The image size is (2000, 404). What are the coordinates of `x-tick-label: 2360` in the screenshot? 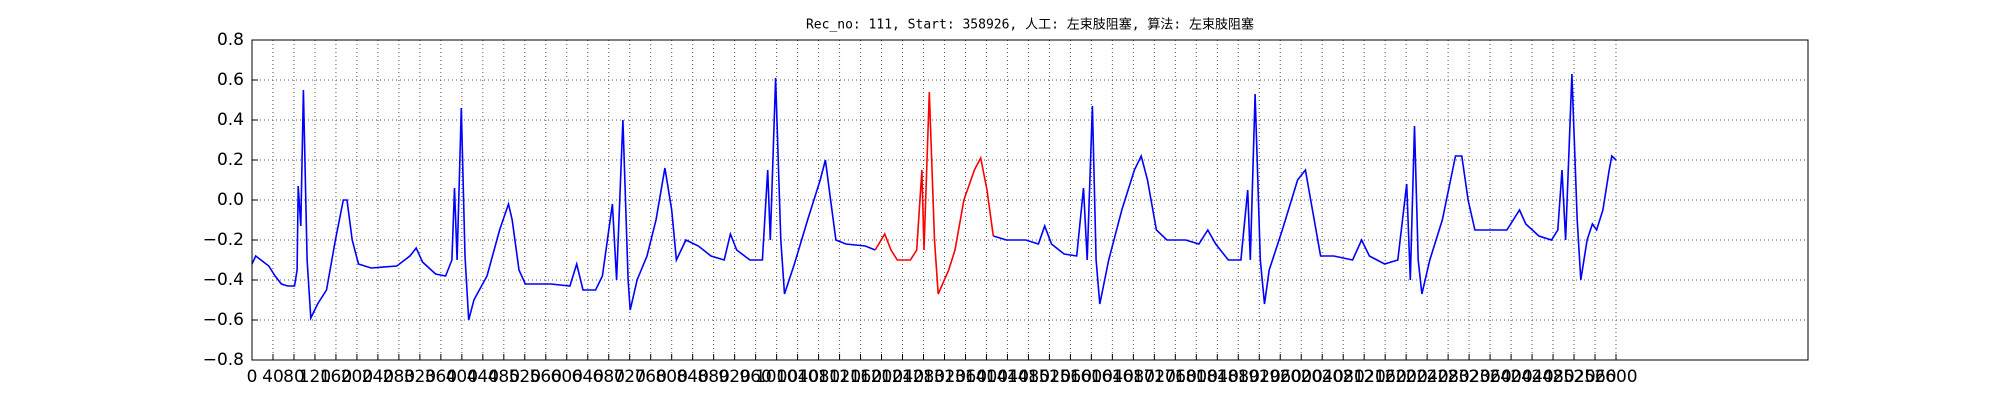 It's located at (1489, 377).